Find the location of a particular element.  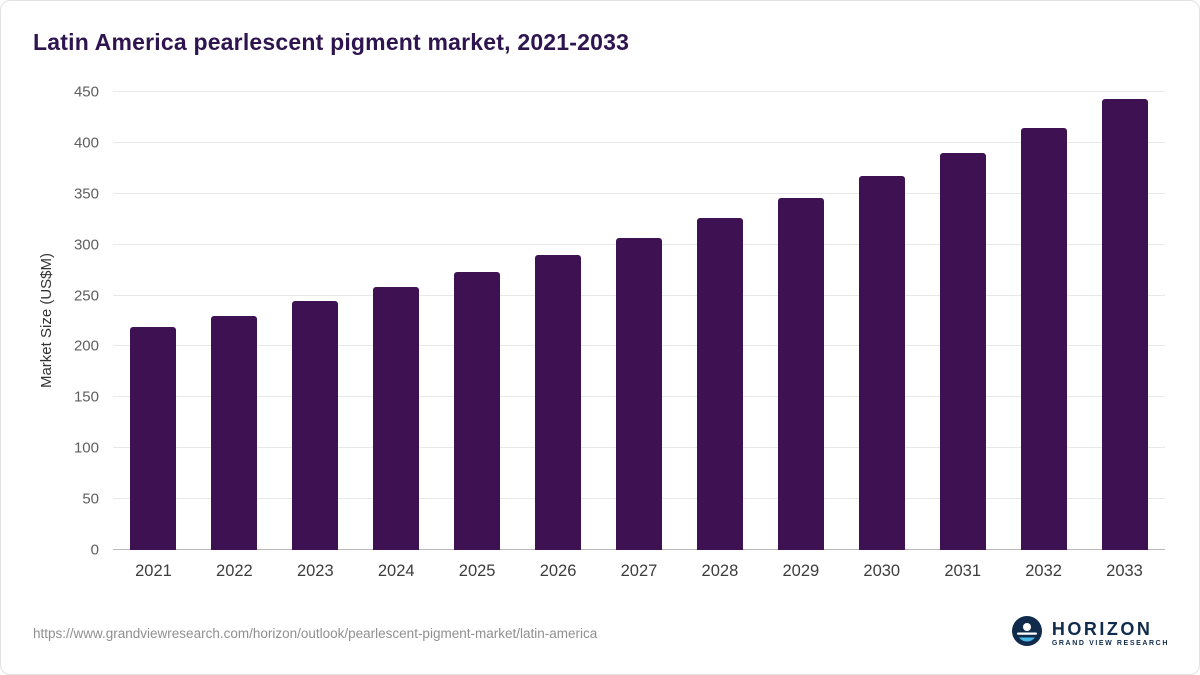

y-axis-label-wrap: Market Size (US$M) is located at coordinates (46, 321).